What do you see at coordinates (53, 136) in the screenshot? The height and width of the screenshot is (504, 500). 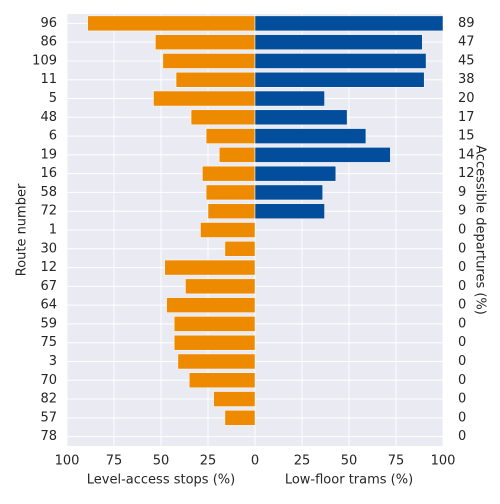 I see `y-tick-label: 6` at bounding box center [53, 136].